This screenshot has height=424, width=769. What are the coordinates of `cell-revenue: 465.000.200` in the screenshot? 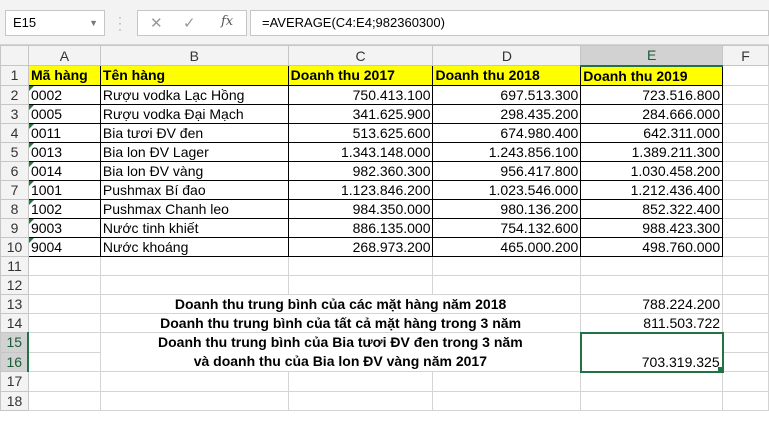 It's located at (507, 246).